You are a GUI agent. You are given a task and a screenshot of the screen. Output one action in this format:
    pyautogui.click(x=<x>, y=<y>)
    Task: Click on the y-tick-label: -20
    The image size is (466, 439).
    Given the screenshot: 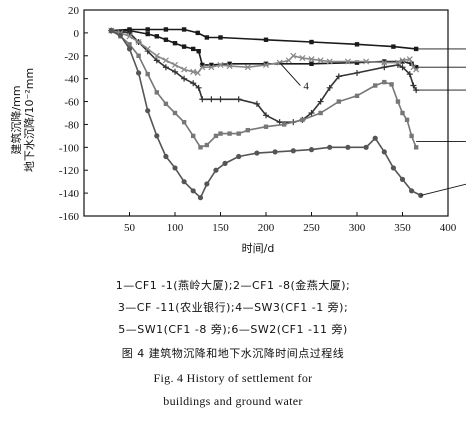 What is the action you would take?
    pyautogui.click(x=71, y=57)
    